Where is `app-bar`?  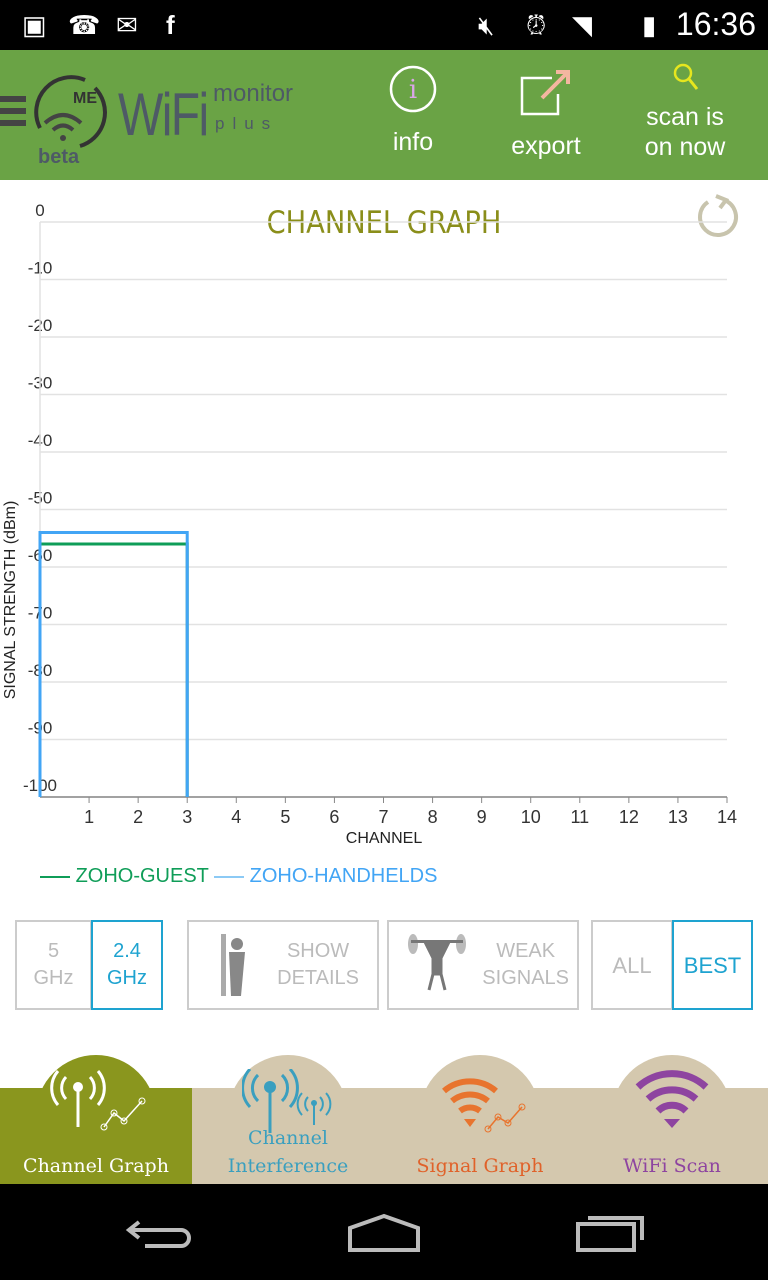
app-bar is located at coordinates (384, 115).